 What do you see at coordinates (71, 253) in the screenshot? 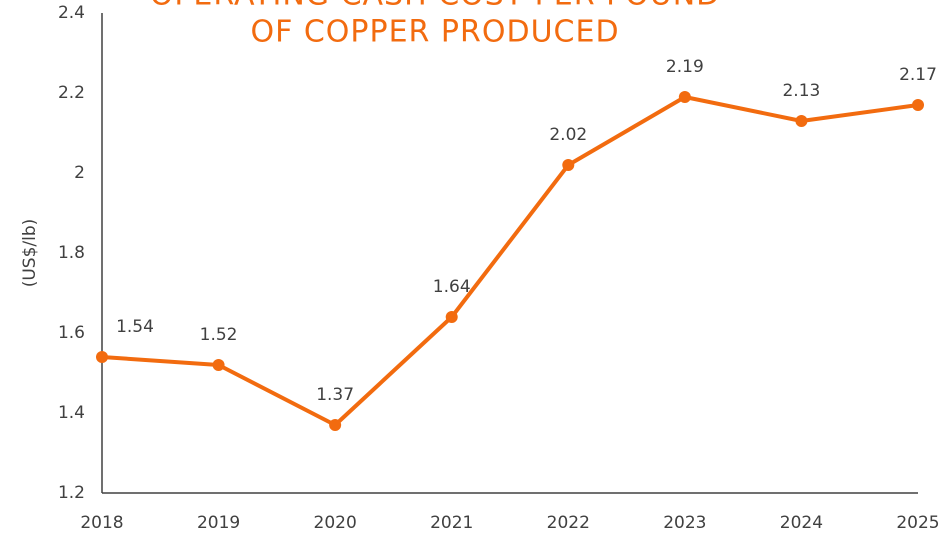
I see `y-tick-label: 1.8` at bounding box center [71, 253].